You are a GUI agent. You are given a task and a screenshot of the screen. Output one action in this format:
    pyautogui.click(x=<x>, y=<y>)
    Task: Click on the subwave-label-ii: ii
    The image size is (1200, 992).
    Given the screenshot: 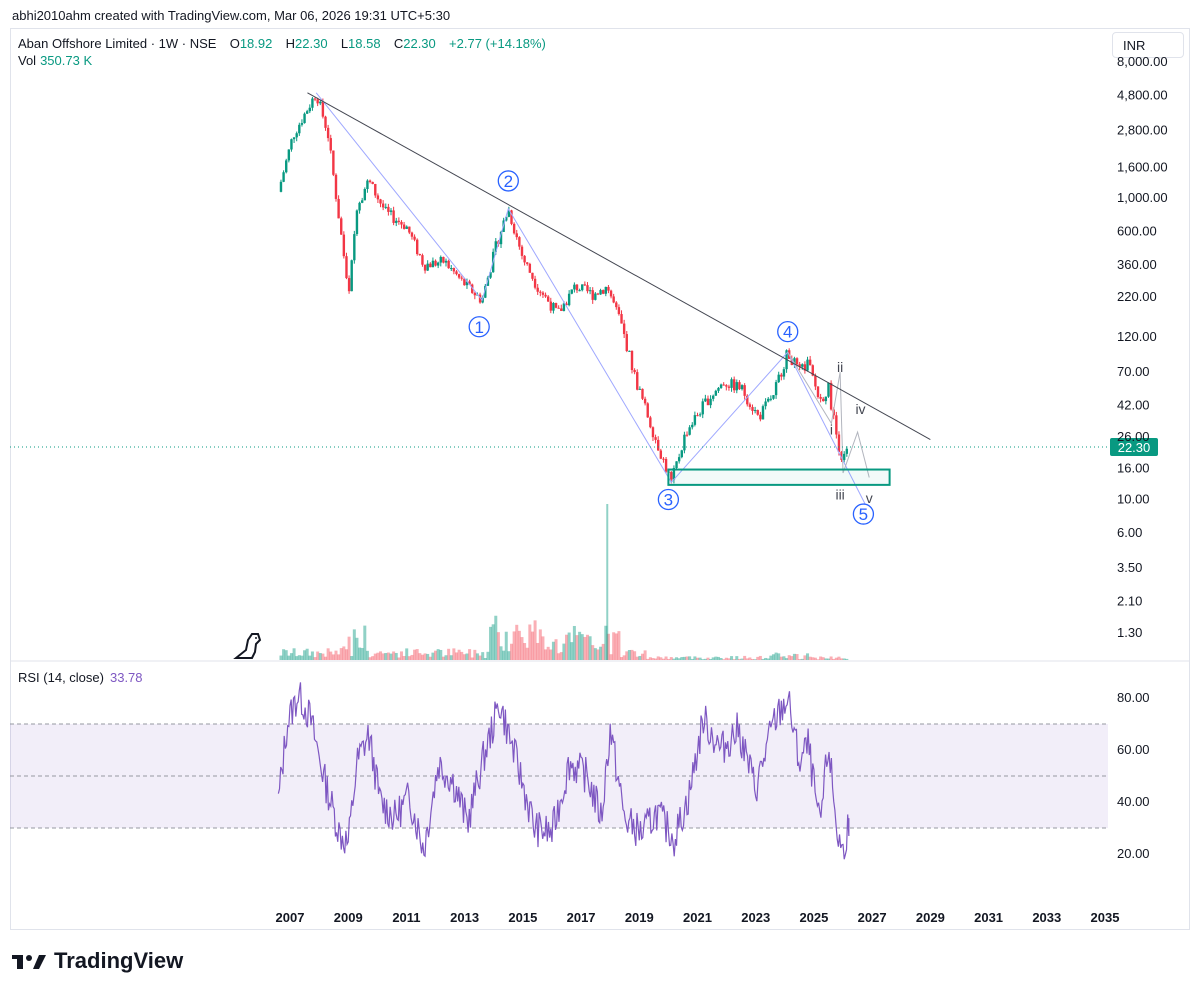 What is the action you would take?
    pyautogui.click(x=840, y=367)
    